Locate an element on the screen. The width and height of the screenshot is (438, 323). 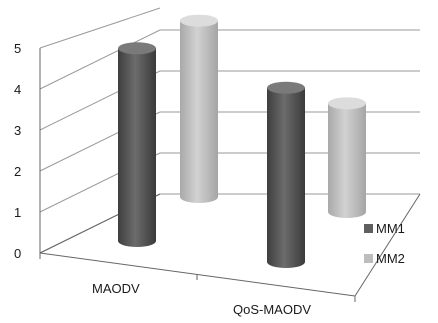
category-label-maodv: MAODV is located at coordinates (116, 288).